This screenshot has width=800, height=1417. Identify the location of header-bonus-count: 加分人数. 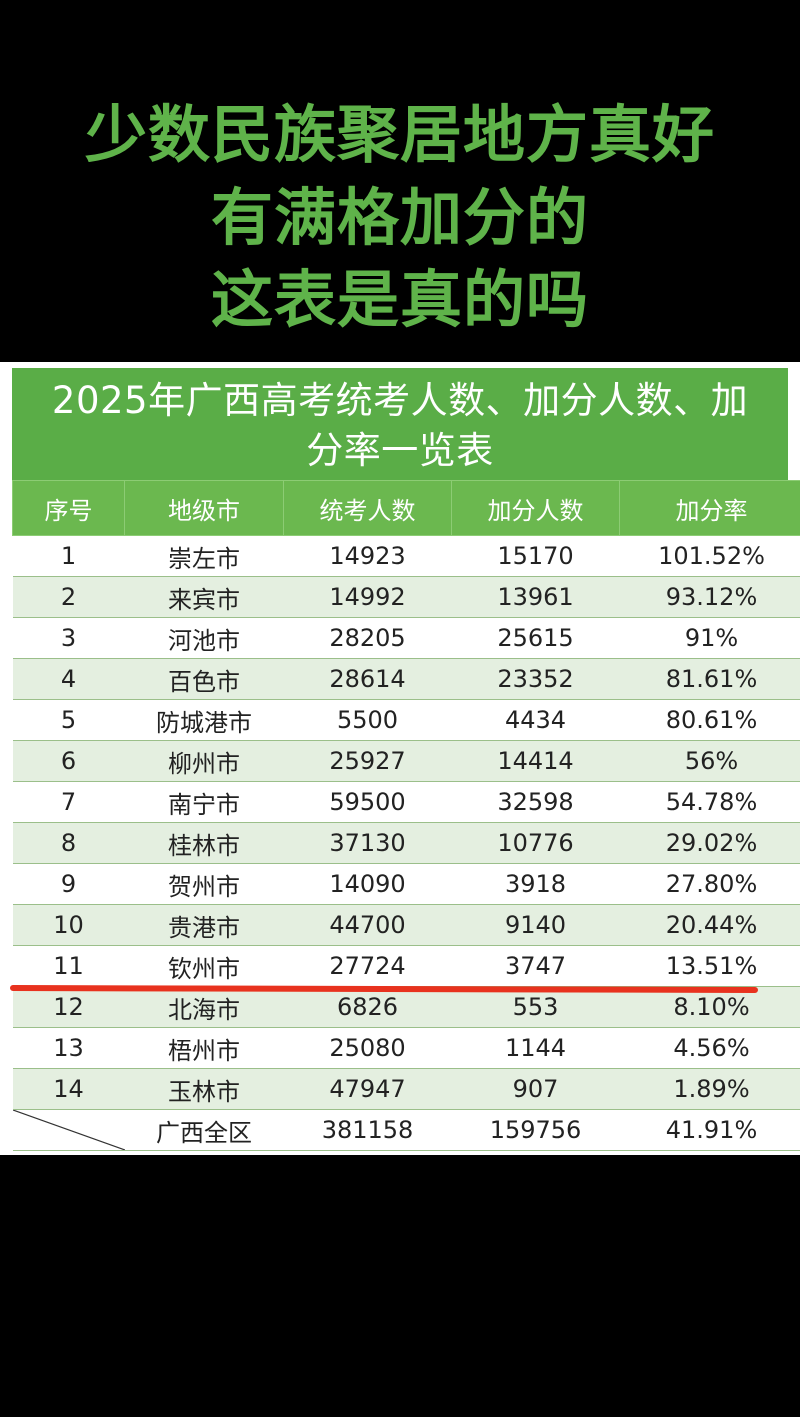
(535, 508).